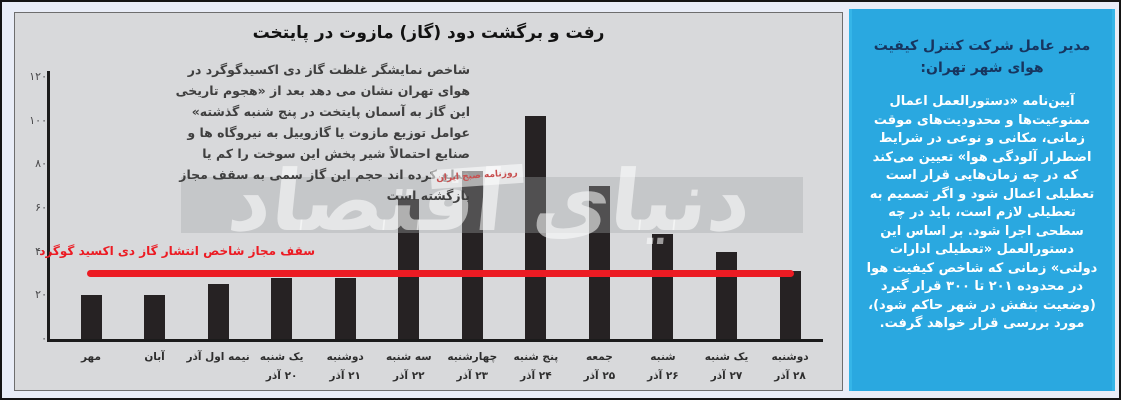  What do you see at coordinates (472, 357) in the screenshot?
I see `x-category-line1: چهارشنبه` at bounding box center [472, 357].